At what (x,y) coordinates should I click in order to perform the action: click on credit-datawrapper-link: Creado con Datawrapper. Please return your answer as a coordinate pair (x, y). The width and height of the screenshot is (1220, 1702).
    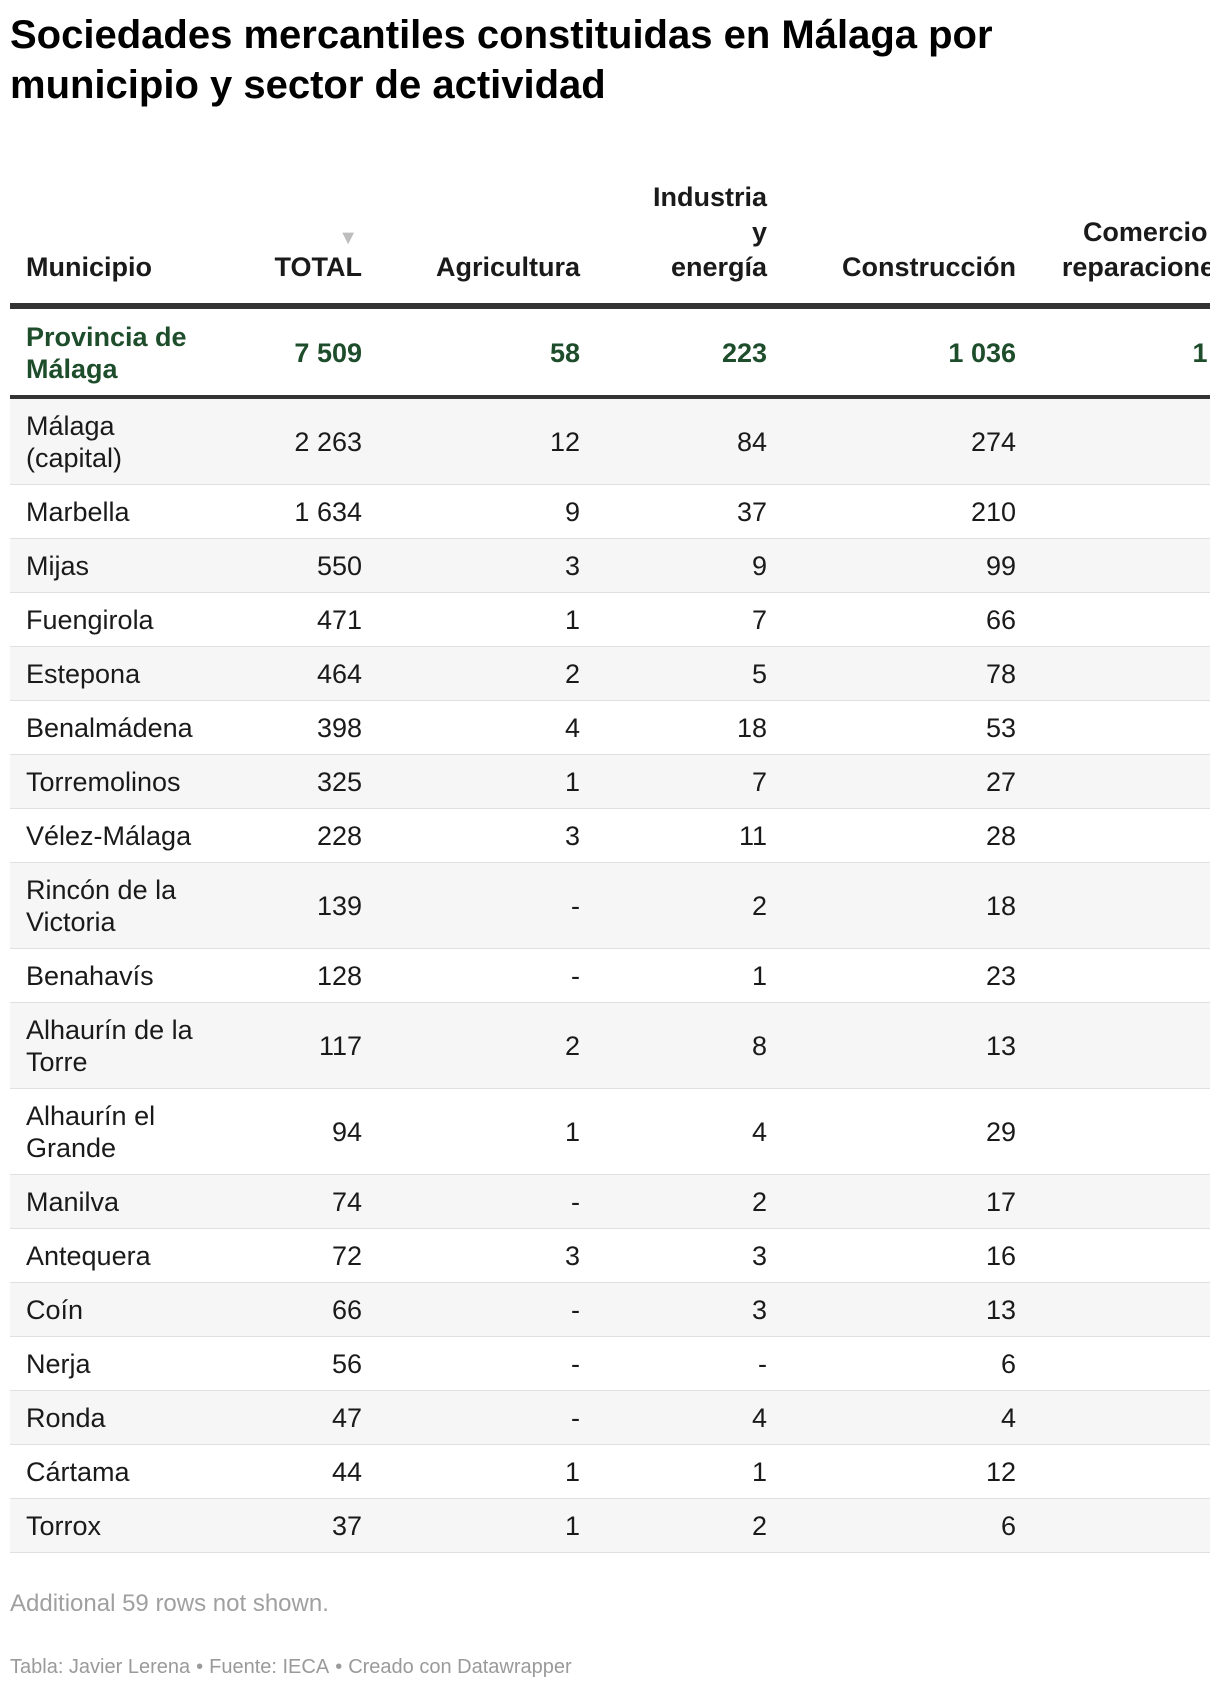
    Looking at the image, I should click on (460, 1667).